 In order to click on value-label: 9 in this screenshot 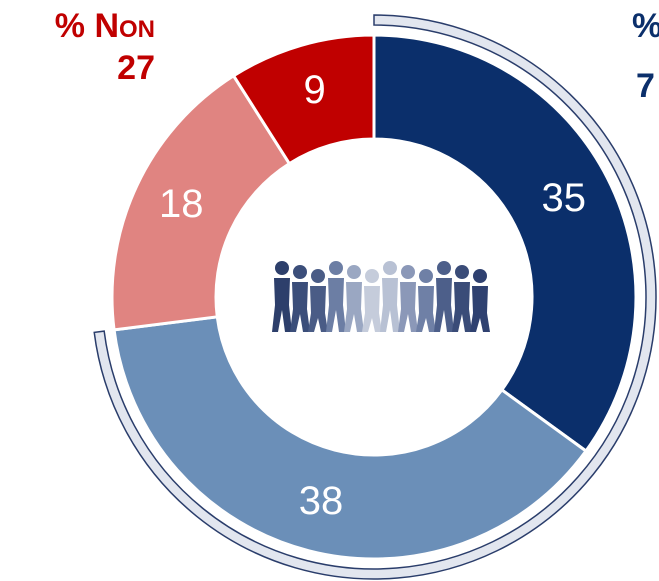, I will do `click(314, 90)`.